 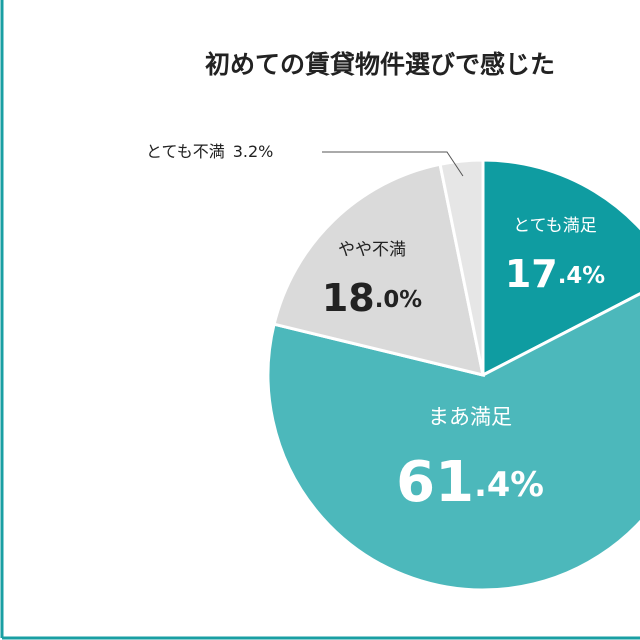 What do you see at coordinates (555, 226) in the screenshot?
I see `slice-label: とても満足` at bounding box center [555, 226].